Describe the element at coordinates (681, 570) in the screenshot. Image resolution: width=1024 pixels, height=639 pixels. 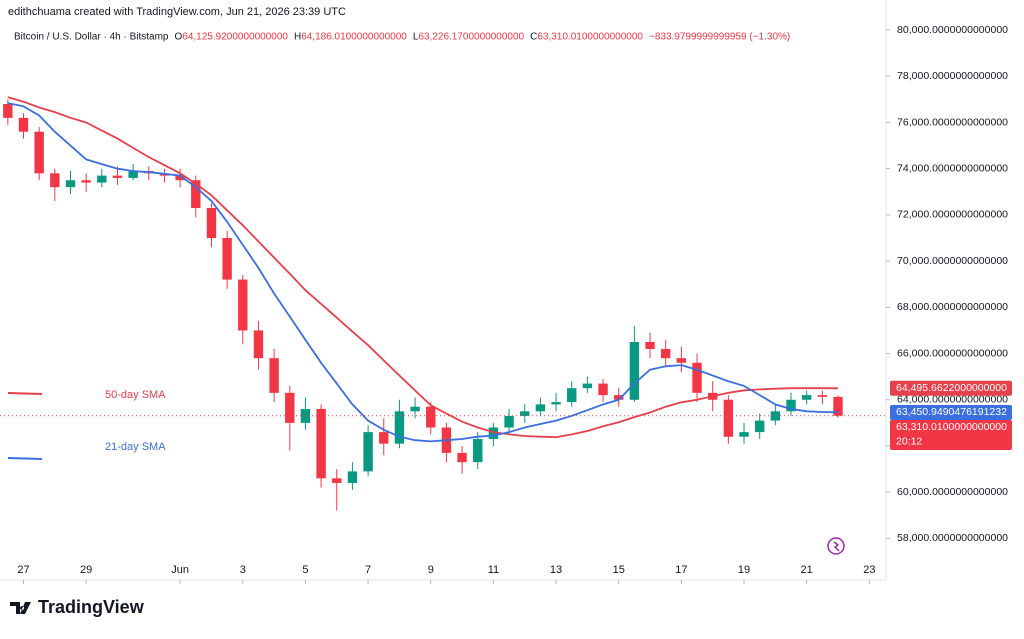
I see `x-tick-label: 17` at that location.